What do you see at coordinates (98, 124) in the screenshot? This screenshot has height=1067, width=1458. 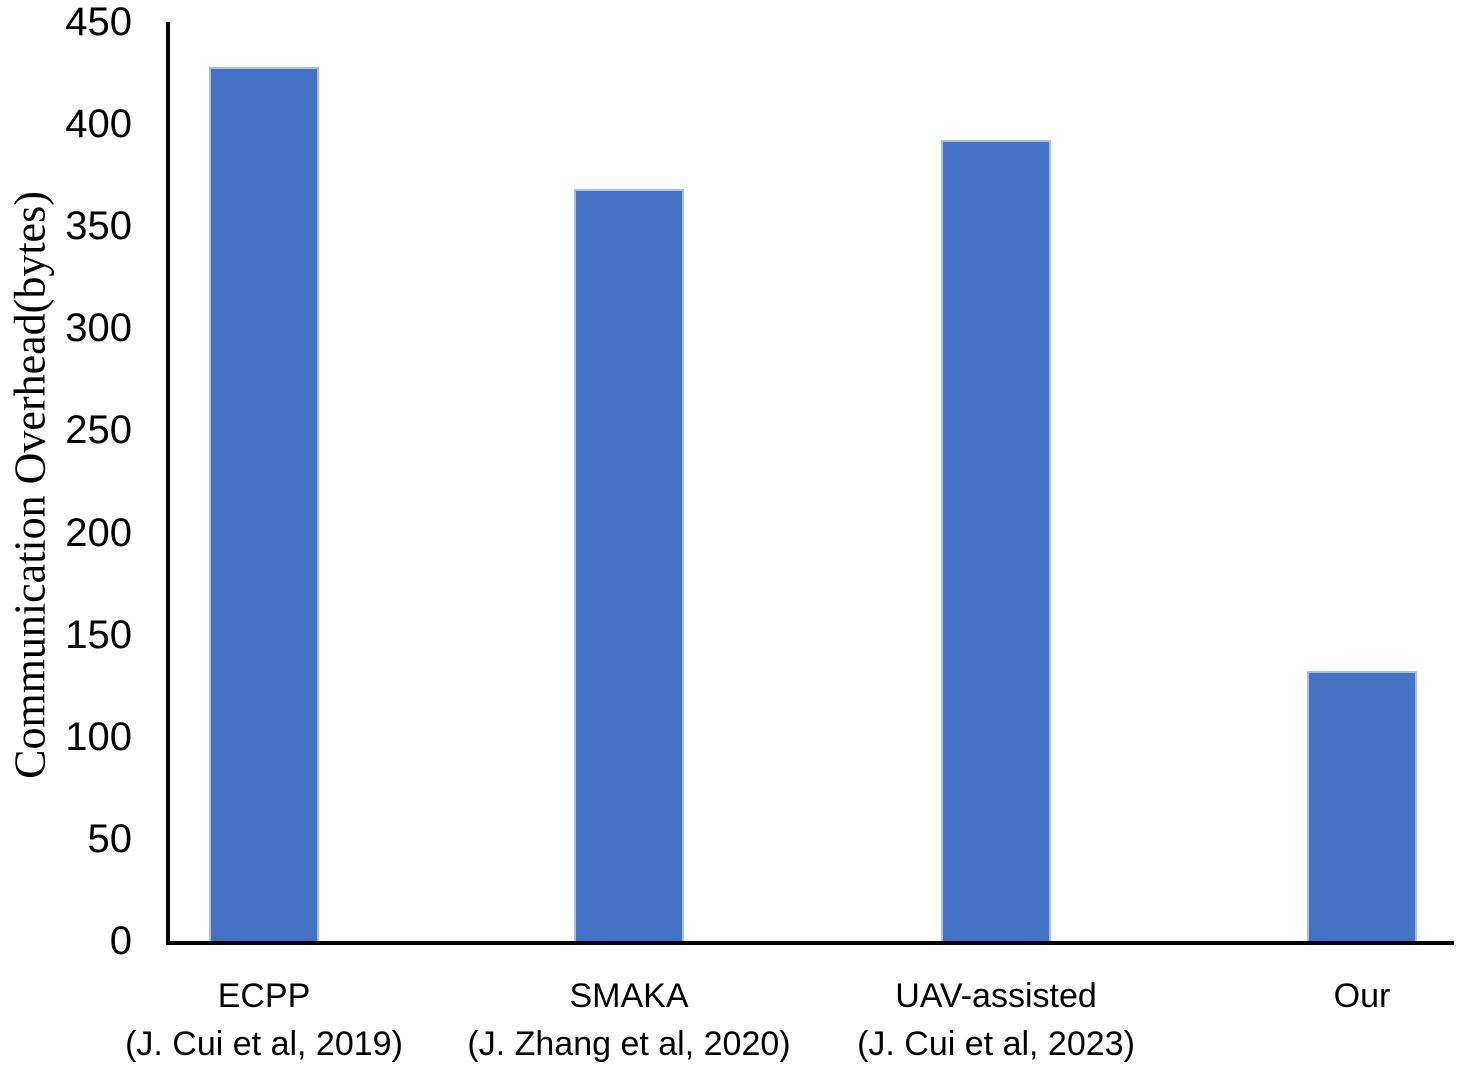 I see `y-tick-label: 400` at bounding box center [98, 124].